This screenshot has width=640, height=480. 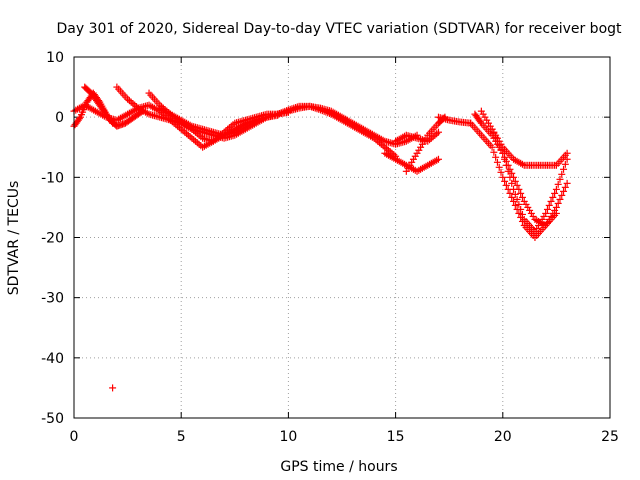 I want to click on x-tick-label: 15, so click(x=396, y=437).